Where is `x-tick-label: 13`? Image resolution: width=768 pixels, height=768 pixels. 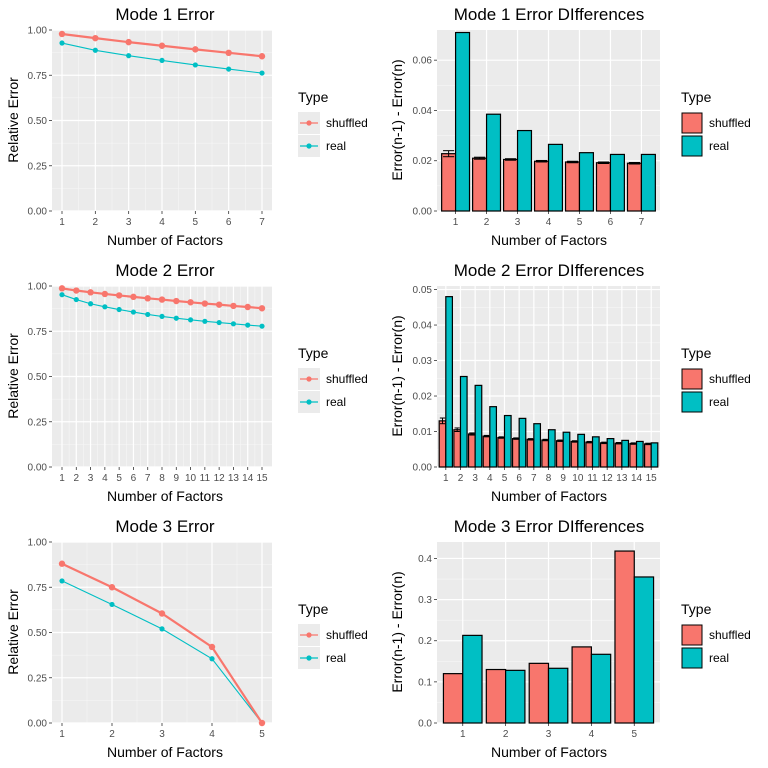
x-tick-label: 13 is located at coordinates (234, 478).